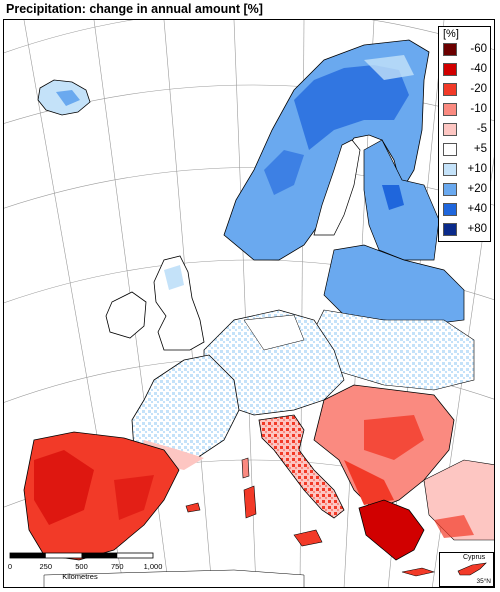  What do you see at coordinates (483, 581) in the screenshot?
I see `inset-latitude: 35°N` at bounding box center [483, 581].